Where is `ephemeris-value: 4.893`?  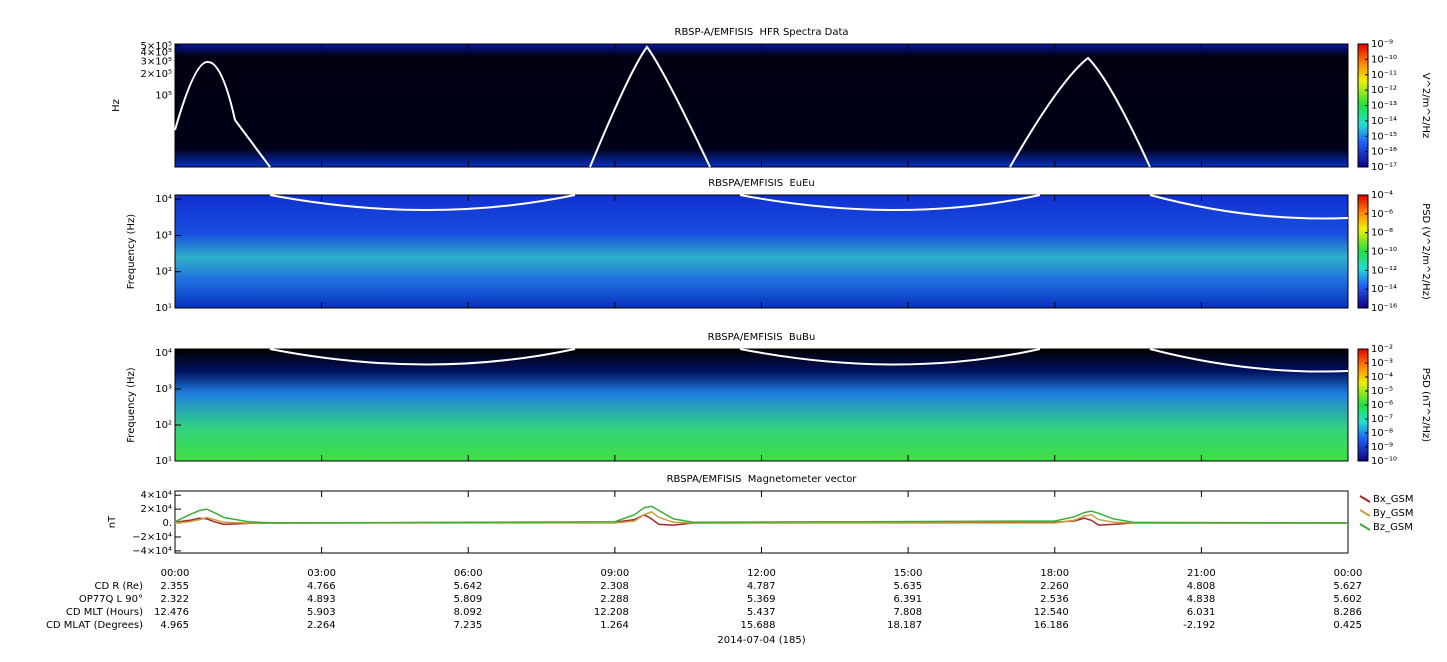
ephemeris-value: 4.893 is located at coordinates (321, 599).